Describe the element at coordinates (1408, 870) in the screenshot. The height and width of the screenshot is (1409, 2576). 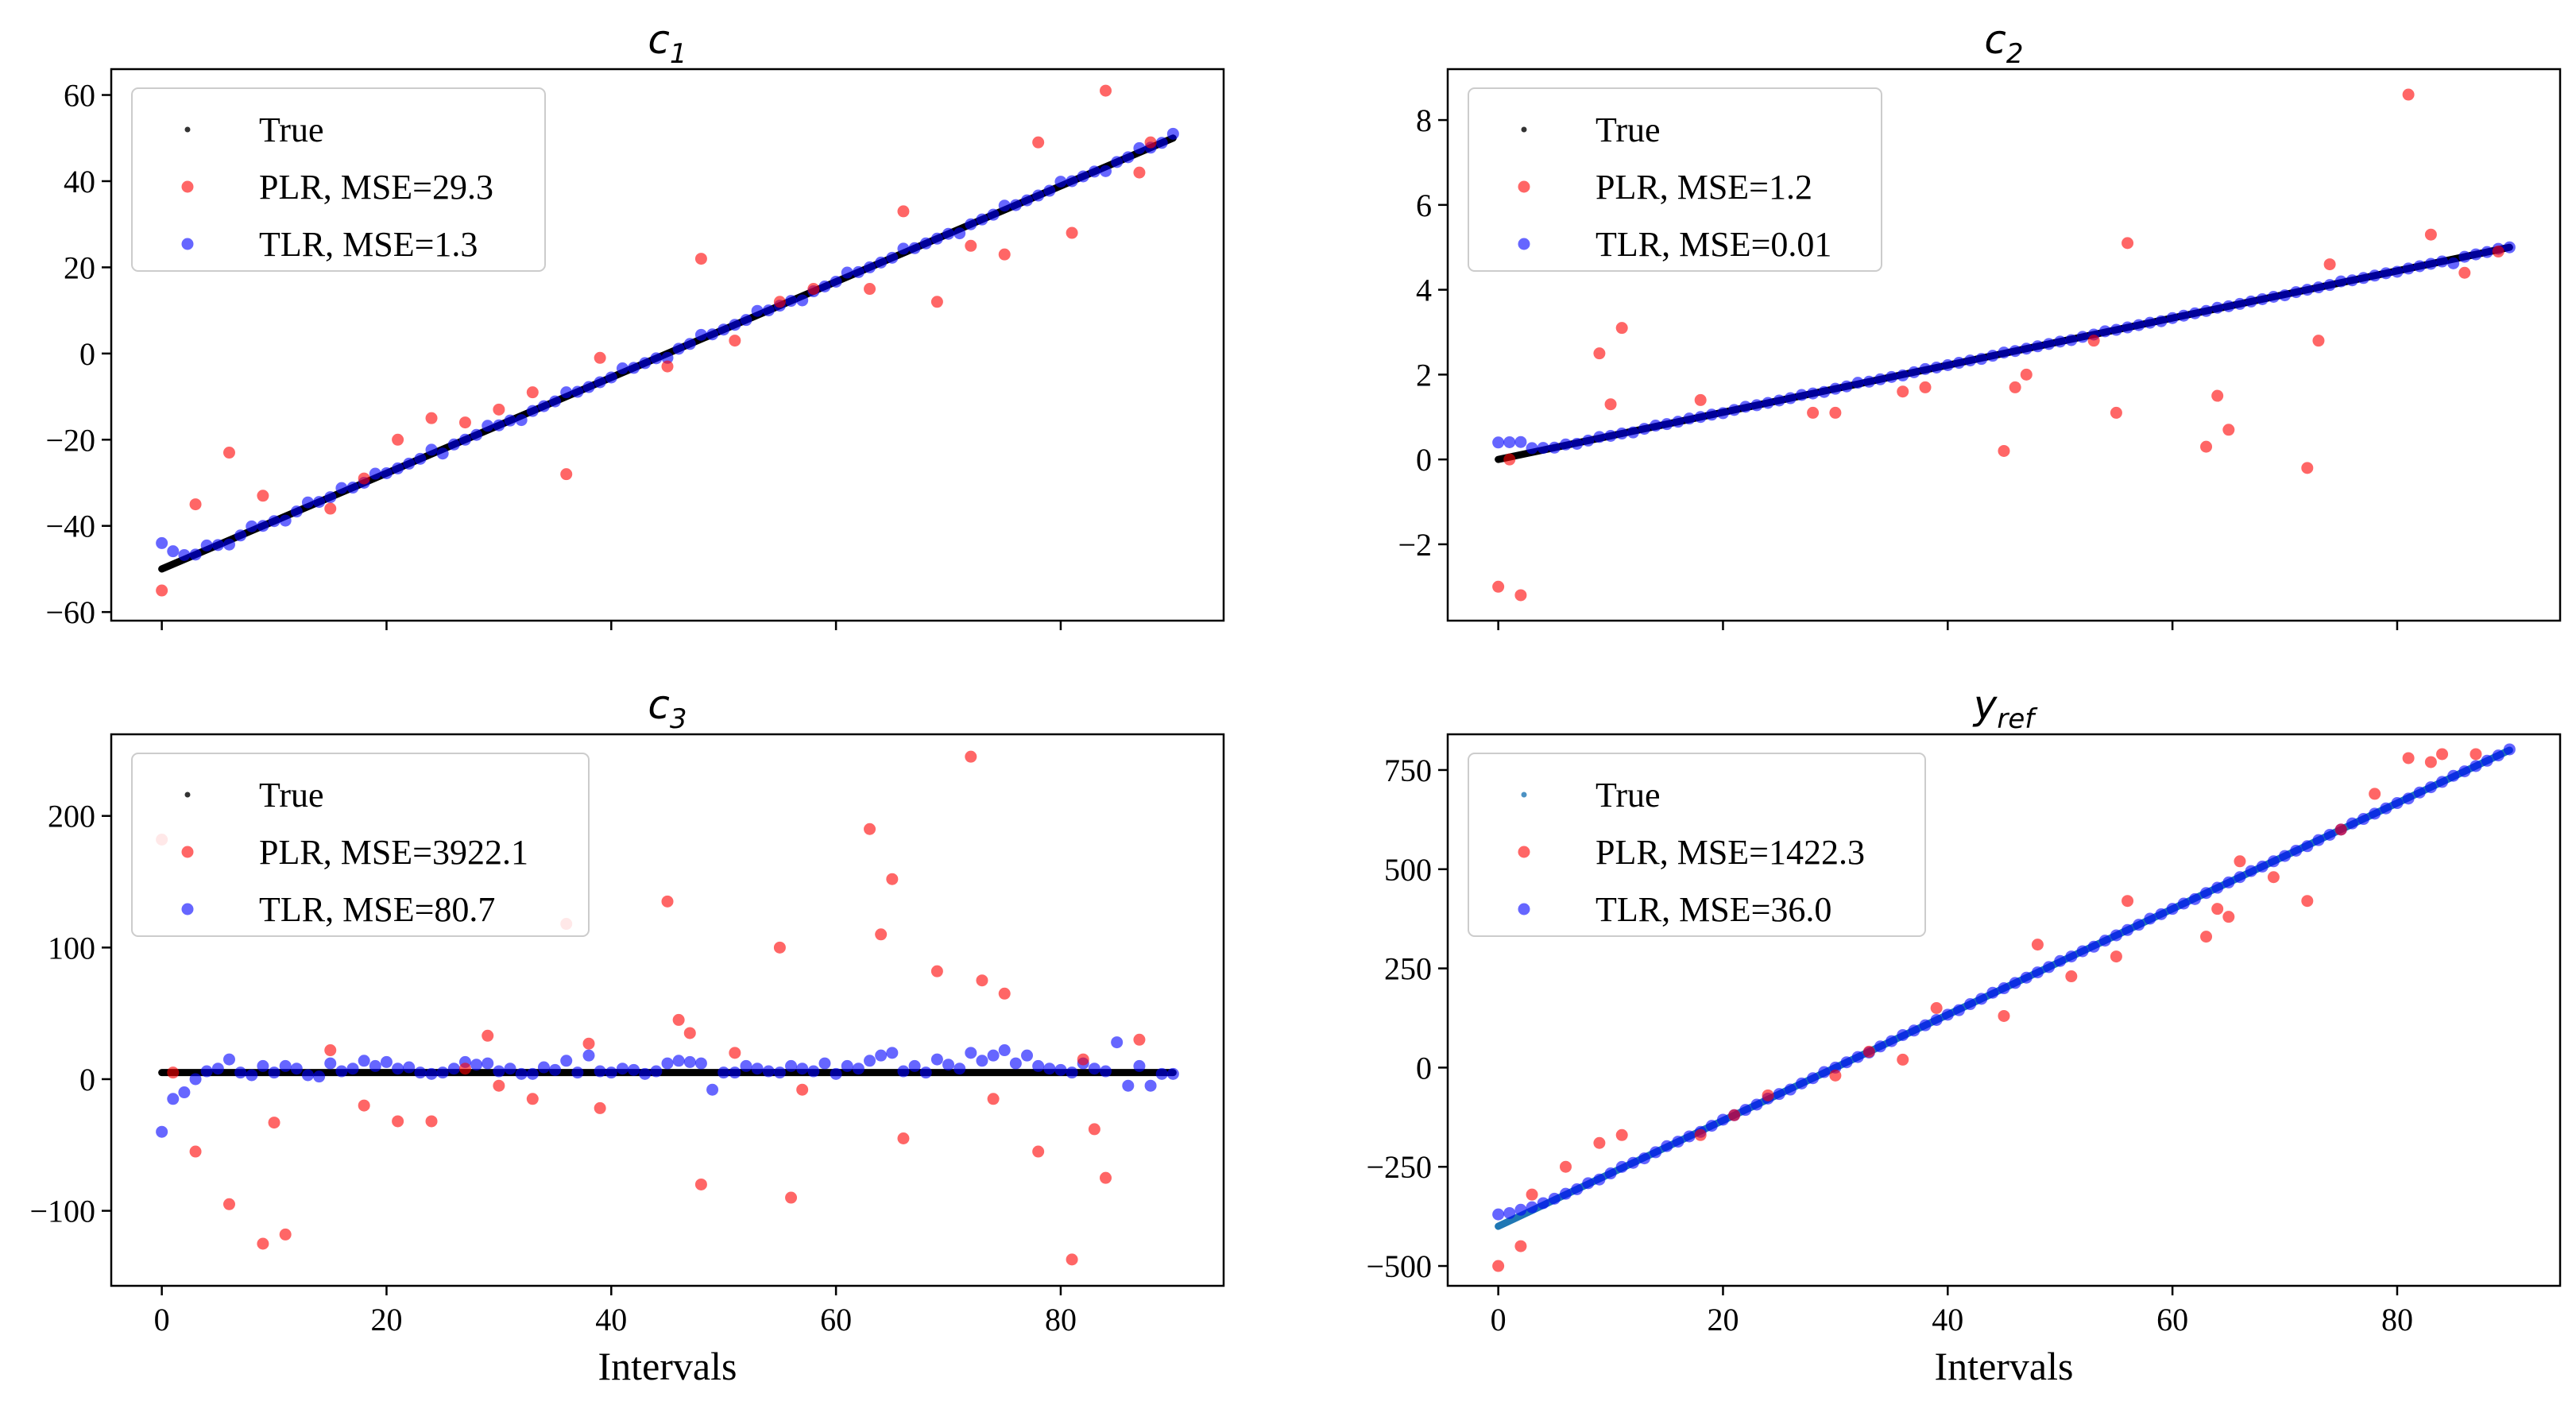
I see `y-tick-label: 500` at that location.